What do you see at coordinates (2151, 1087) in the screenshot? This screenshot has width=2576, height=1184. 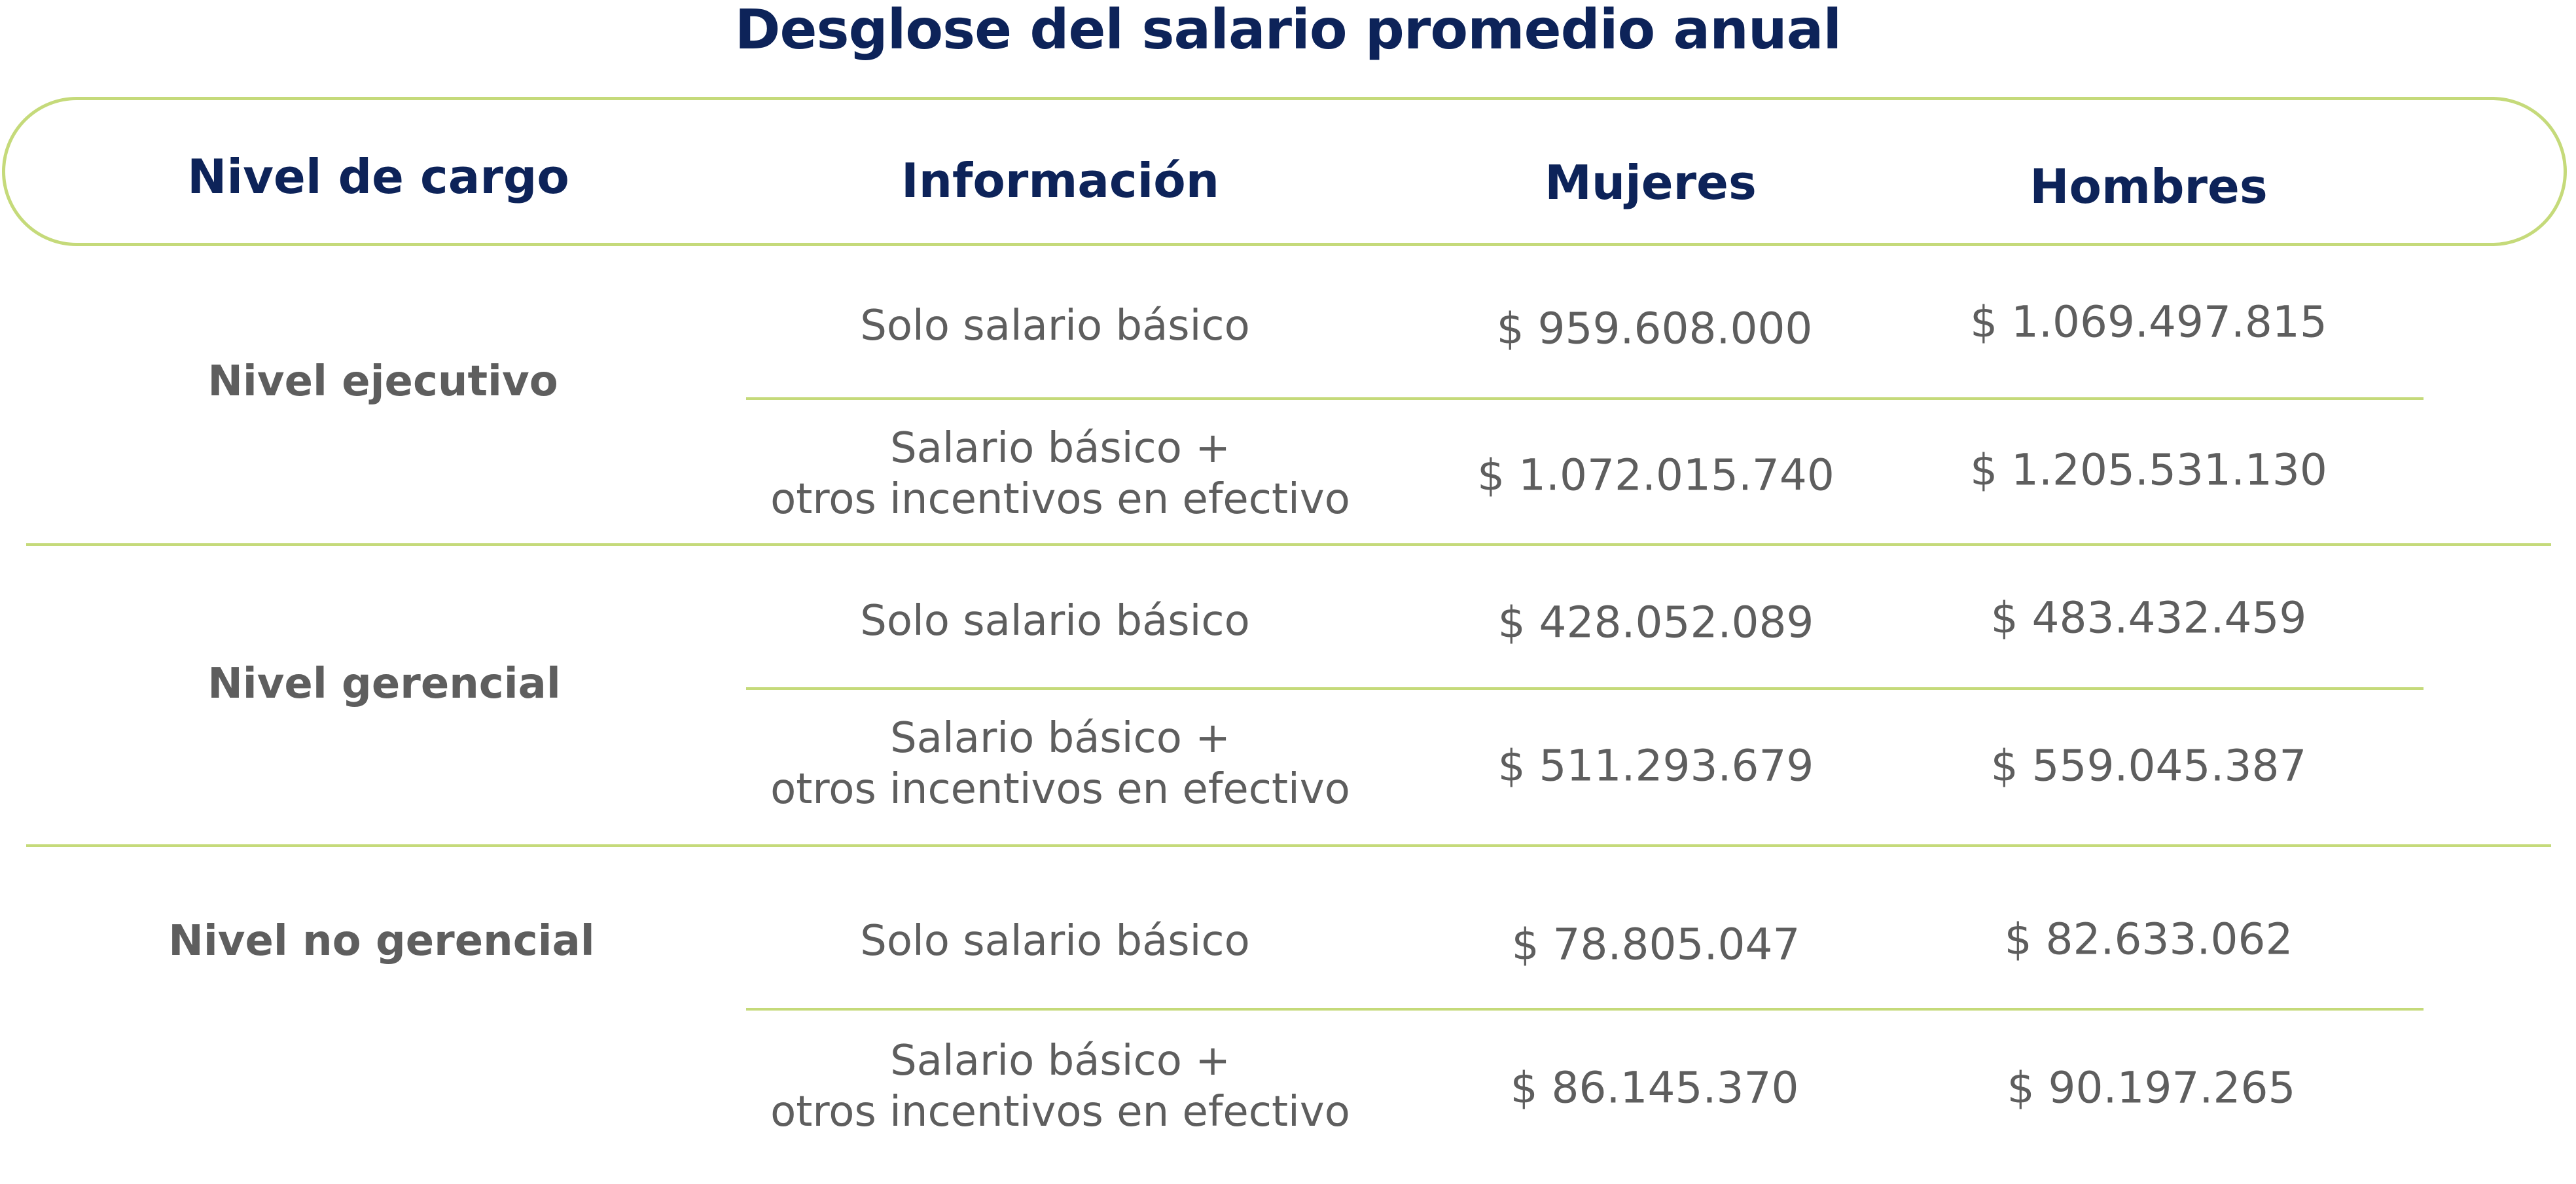 I see `men-amount: $ 90.197.265` at bounding box center [2151, 1087].